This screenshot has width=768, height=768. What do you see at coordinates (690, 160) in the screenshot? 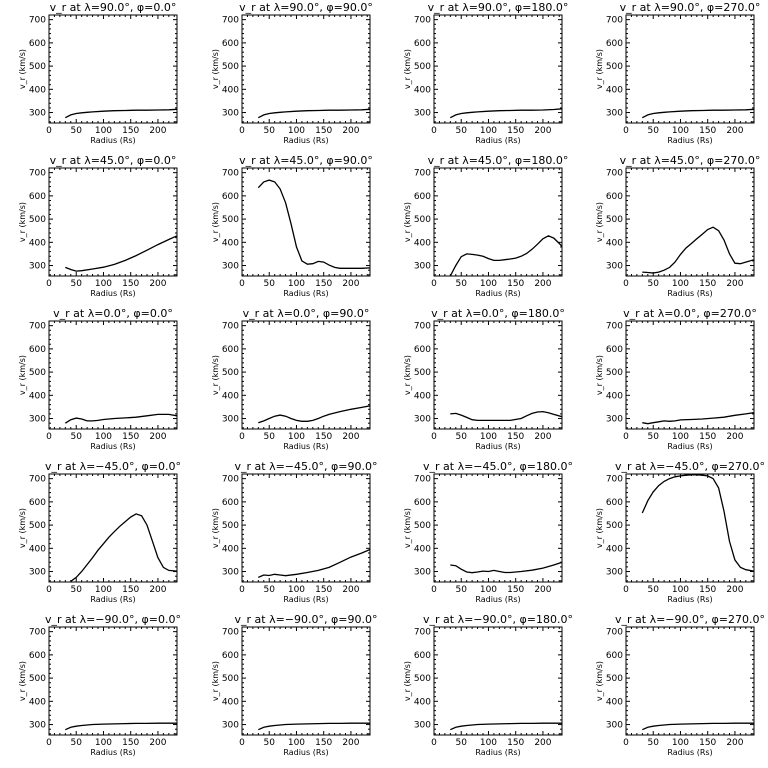
I see `panel-title: v_r at λ=45.0°, φ=270.0°` at bounding box center [690, 160].